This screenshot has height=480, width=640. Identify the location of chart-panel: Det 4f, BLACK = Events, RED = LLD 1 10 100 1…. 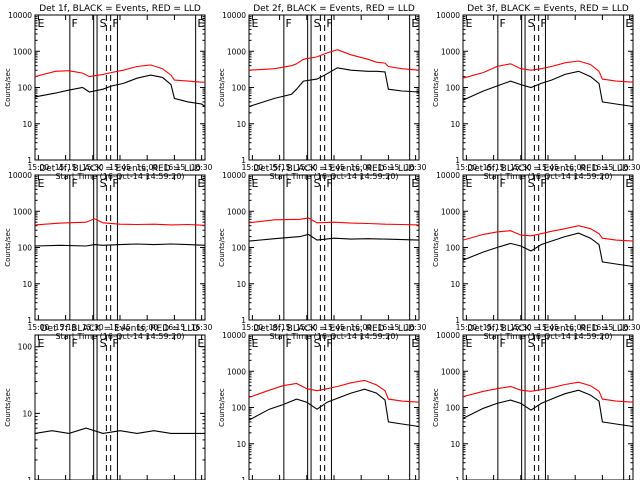
(108, 252).